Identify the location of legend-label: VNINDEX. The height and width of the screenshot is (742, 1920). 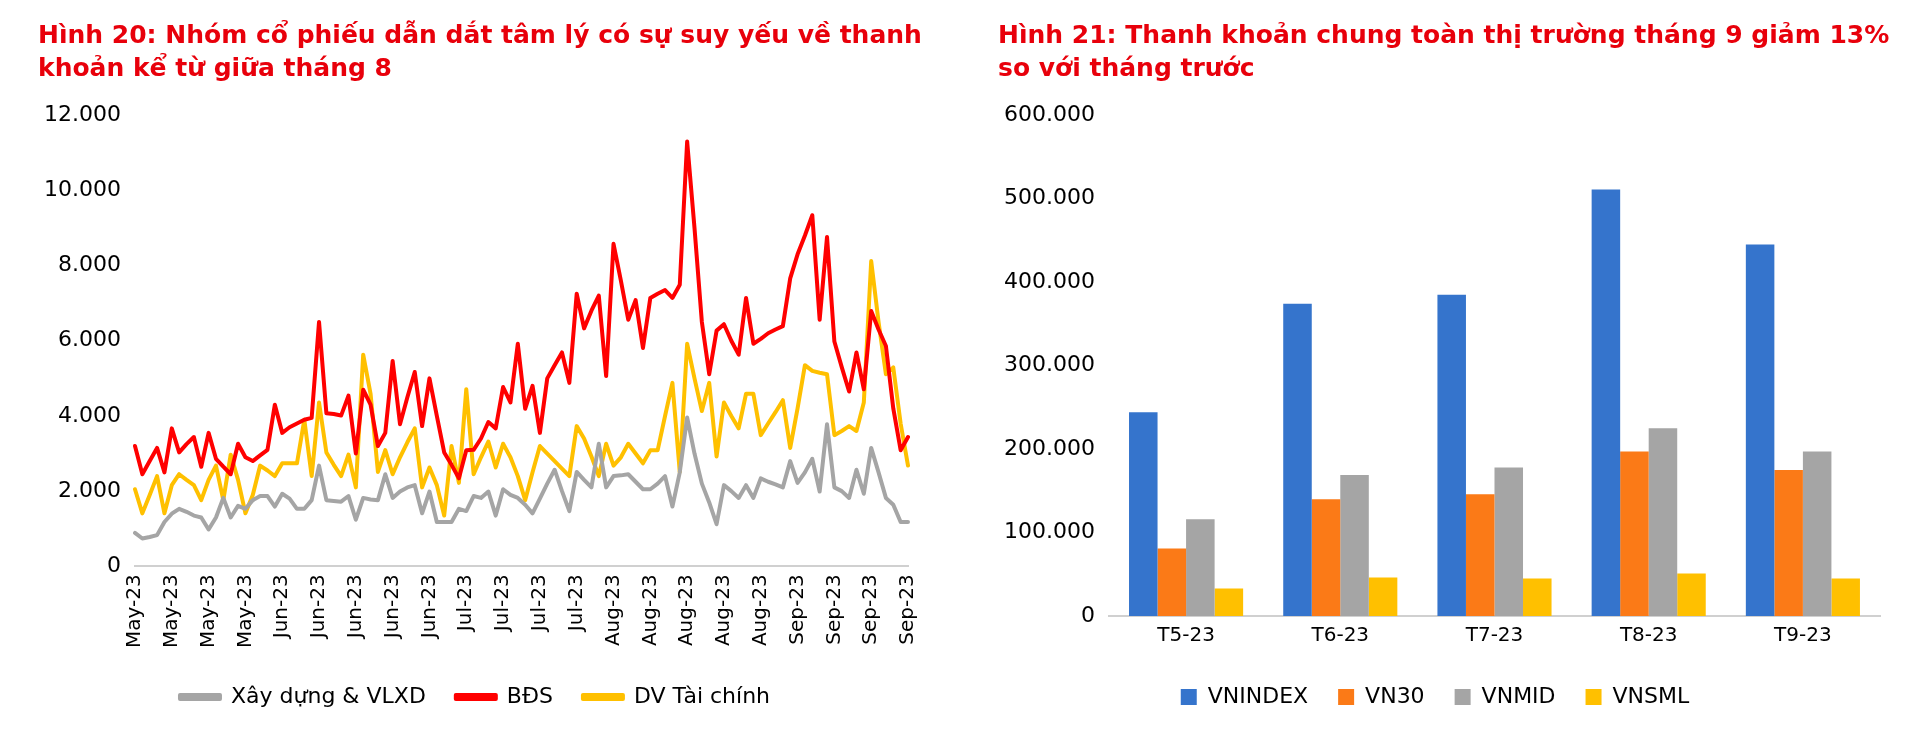
(1258, 695).